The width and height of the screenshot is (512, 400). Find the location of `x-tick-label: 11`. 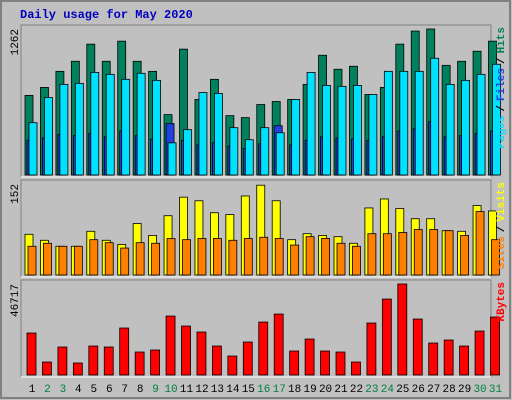

x-tick-label: 11 is located at coordinates (187, 390).